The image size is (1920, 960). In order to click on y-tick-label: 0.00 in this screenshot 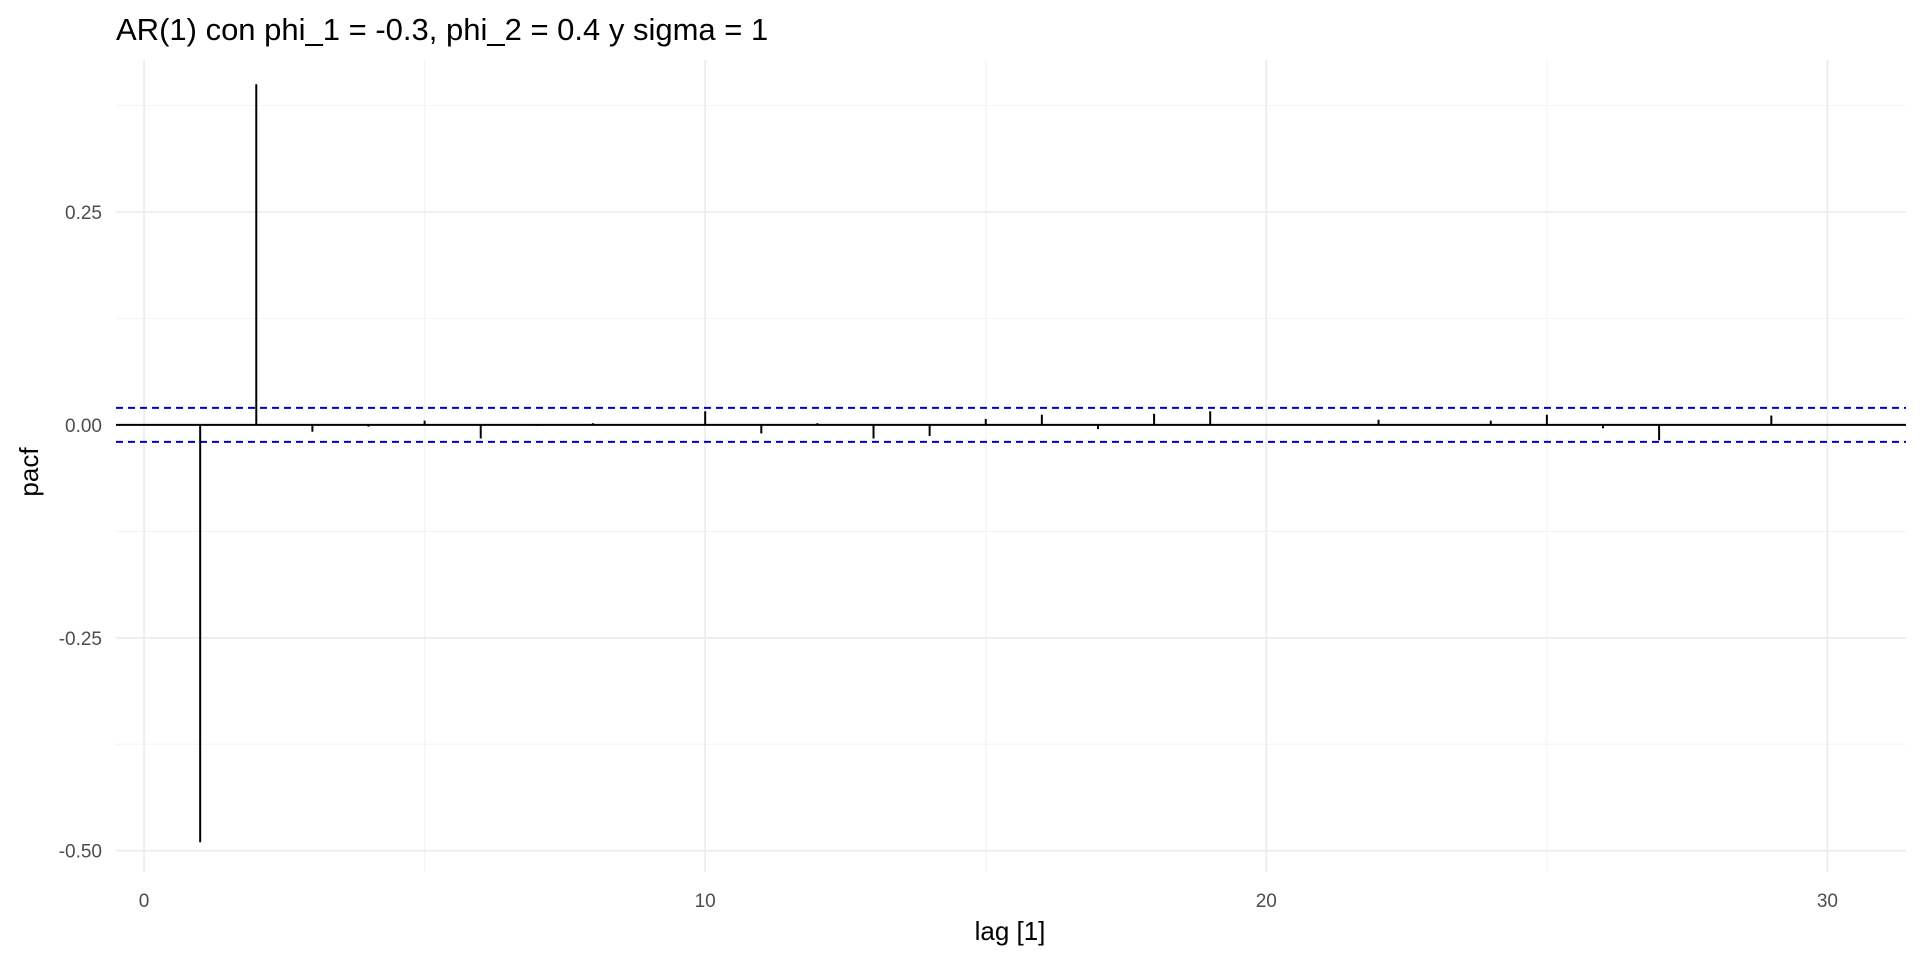, I will do `click(83, 426)`.